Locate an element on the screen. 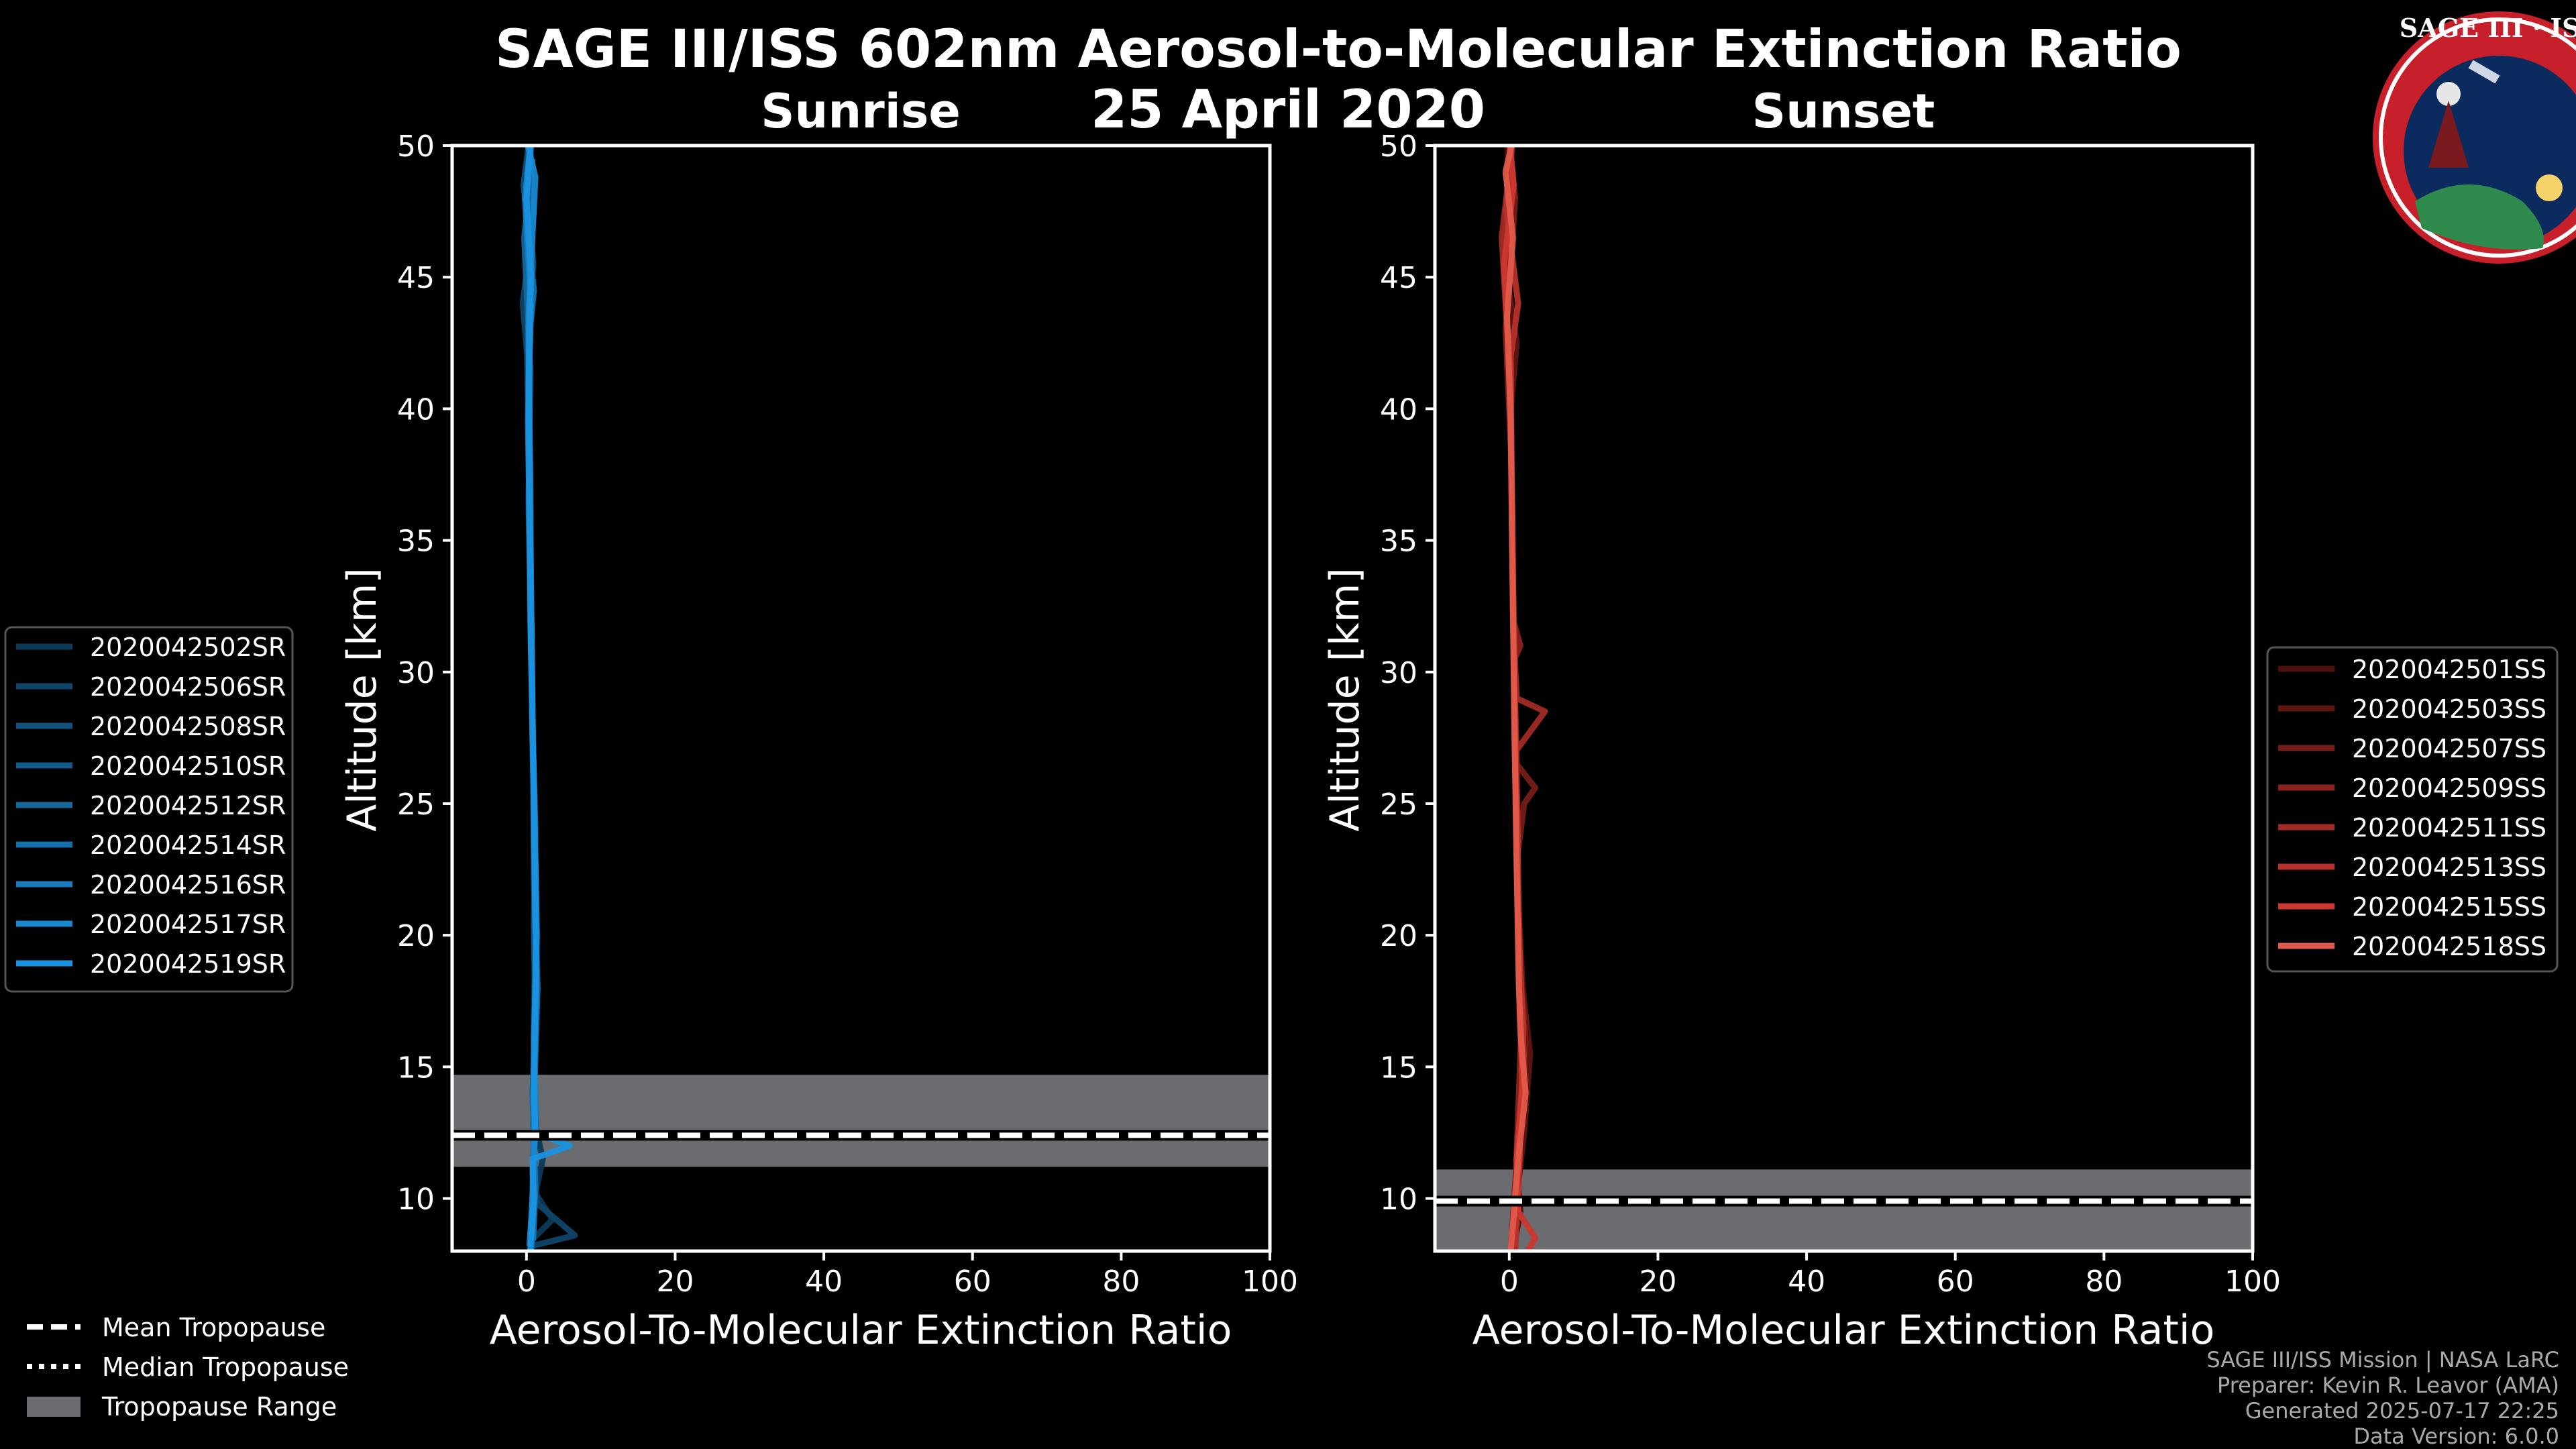 The width and height of the screenshot is (2576, 1449). sunset-y-tick-label: 30 is located at coordinates (1398, 673).